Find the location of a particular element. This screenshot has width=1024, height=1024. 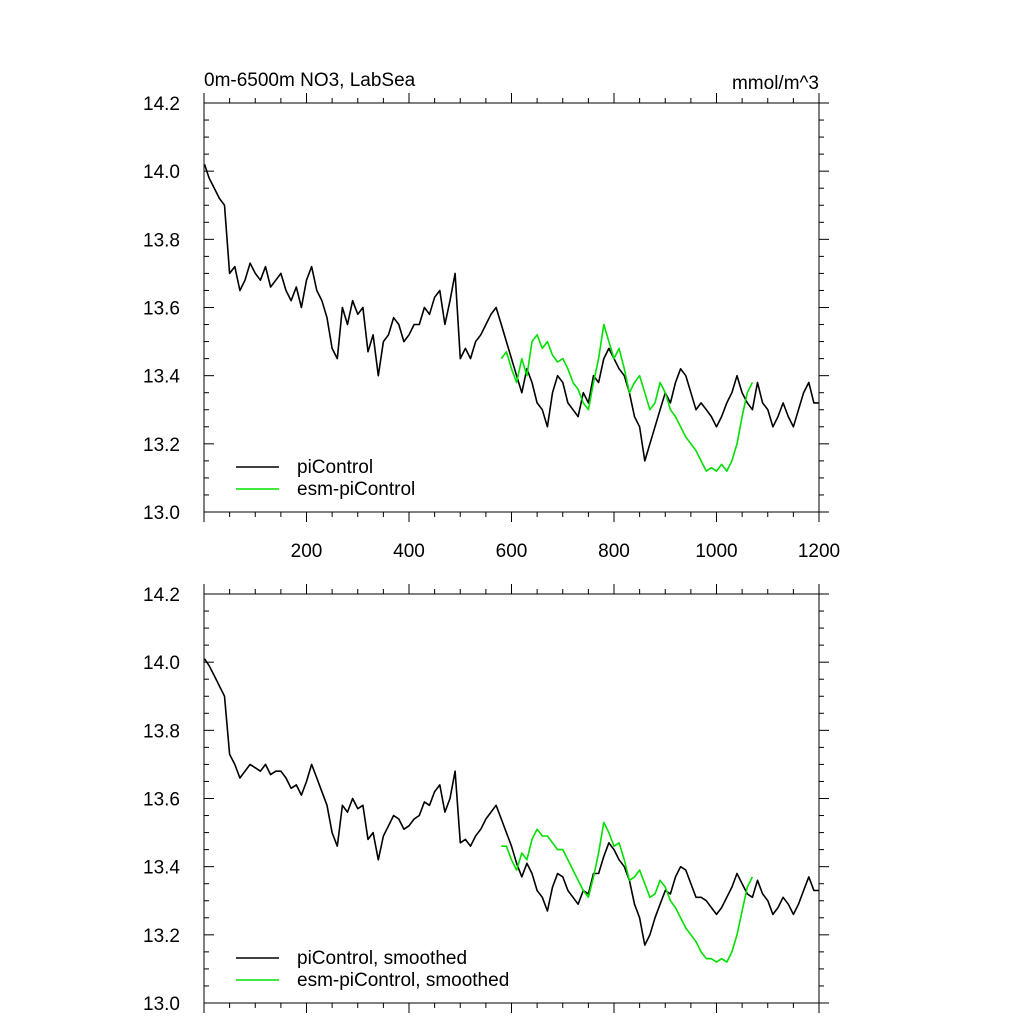

legend-label: esm-piControl is located at coordinates (356, 489).